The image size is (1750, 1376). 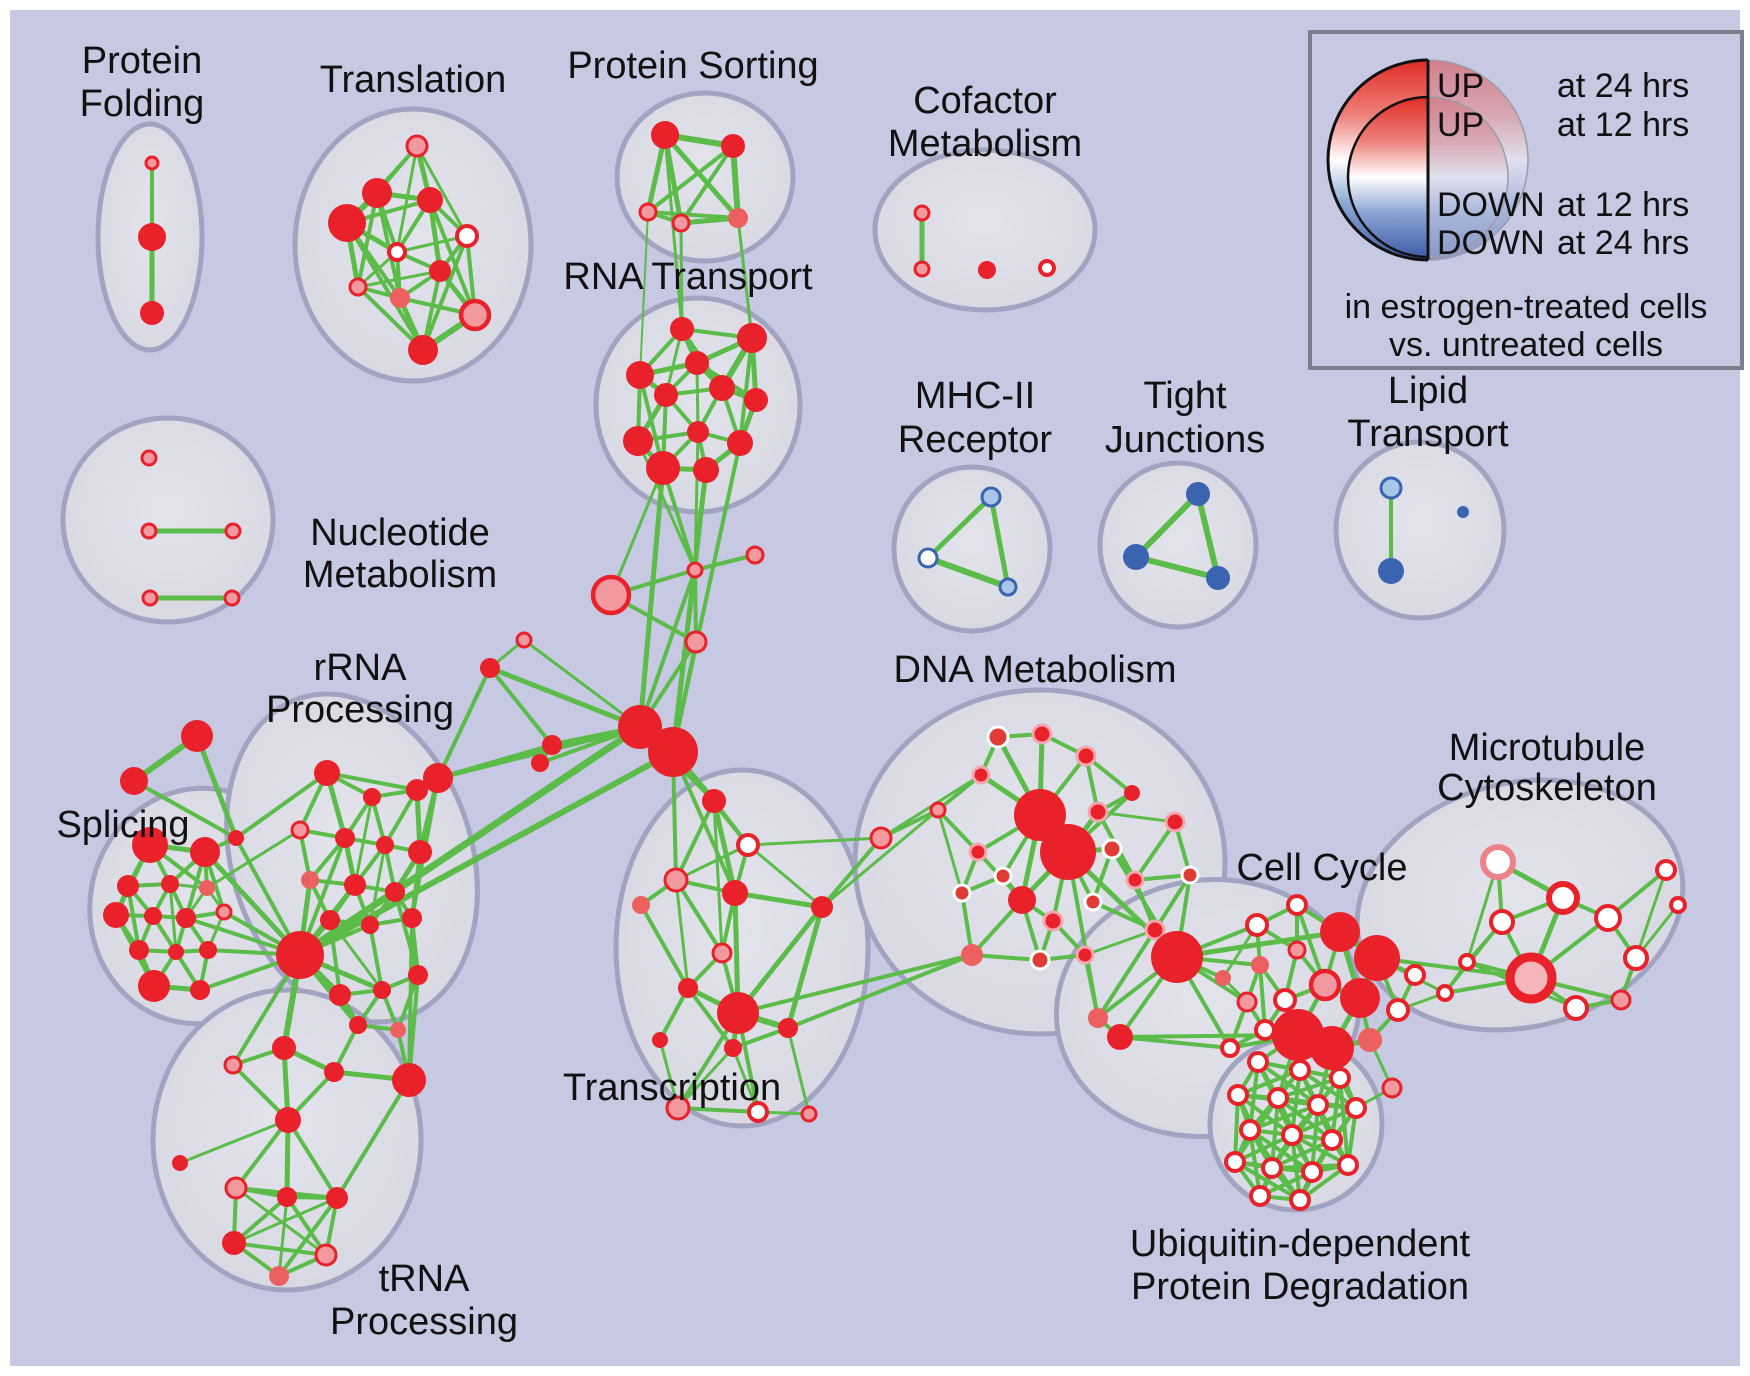 What do you see at coordinates (424, 1322) in the screenshot?
I see `cluster-label-trna-line1: Processing` at bounding box center [424, 1322].